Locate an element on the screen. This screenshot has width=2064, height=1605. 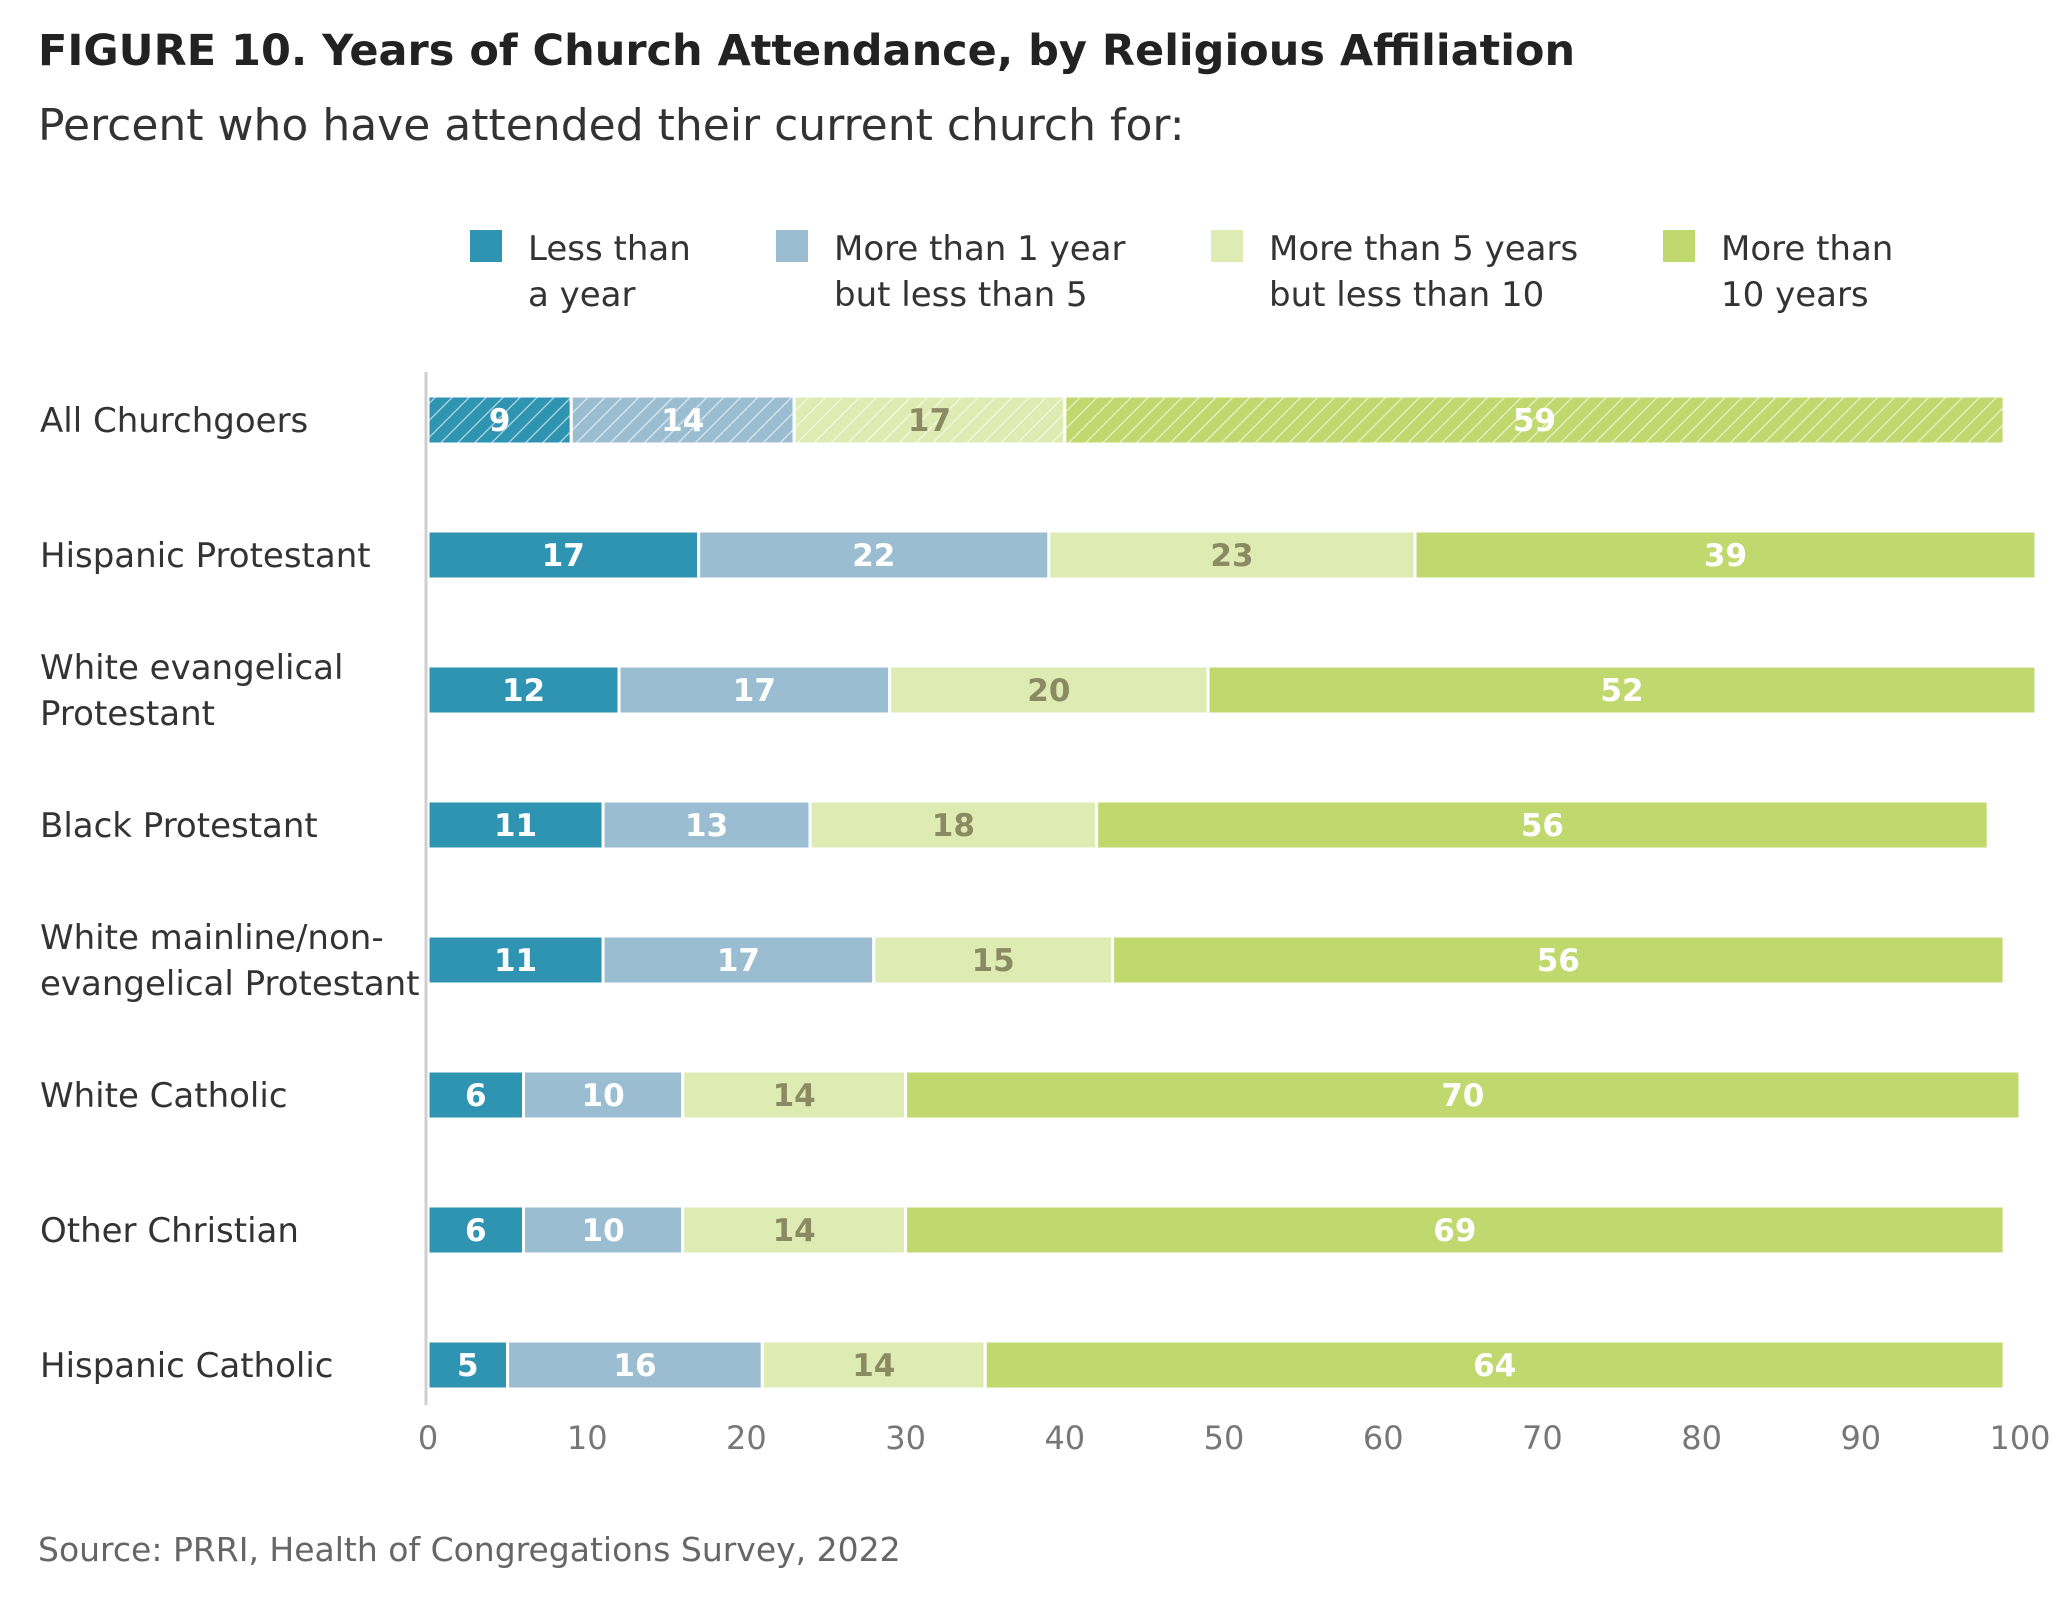
x-tick-label: 70 is located at coordinates (1542, 1438).